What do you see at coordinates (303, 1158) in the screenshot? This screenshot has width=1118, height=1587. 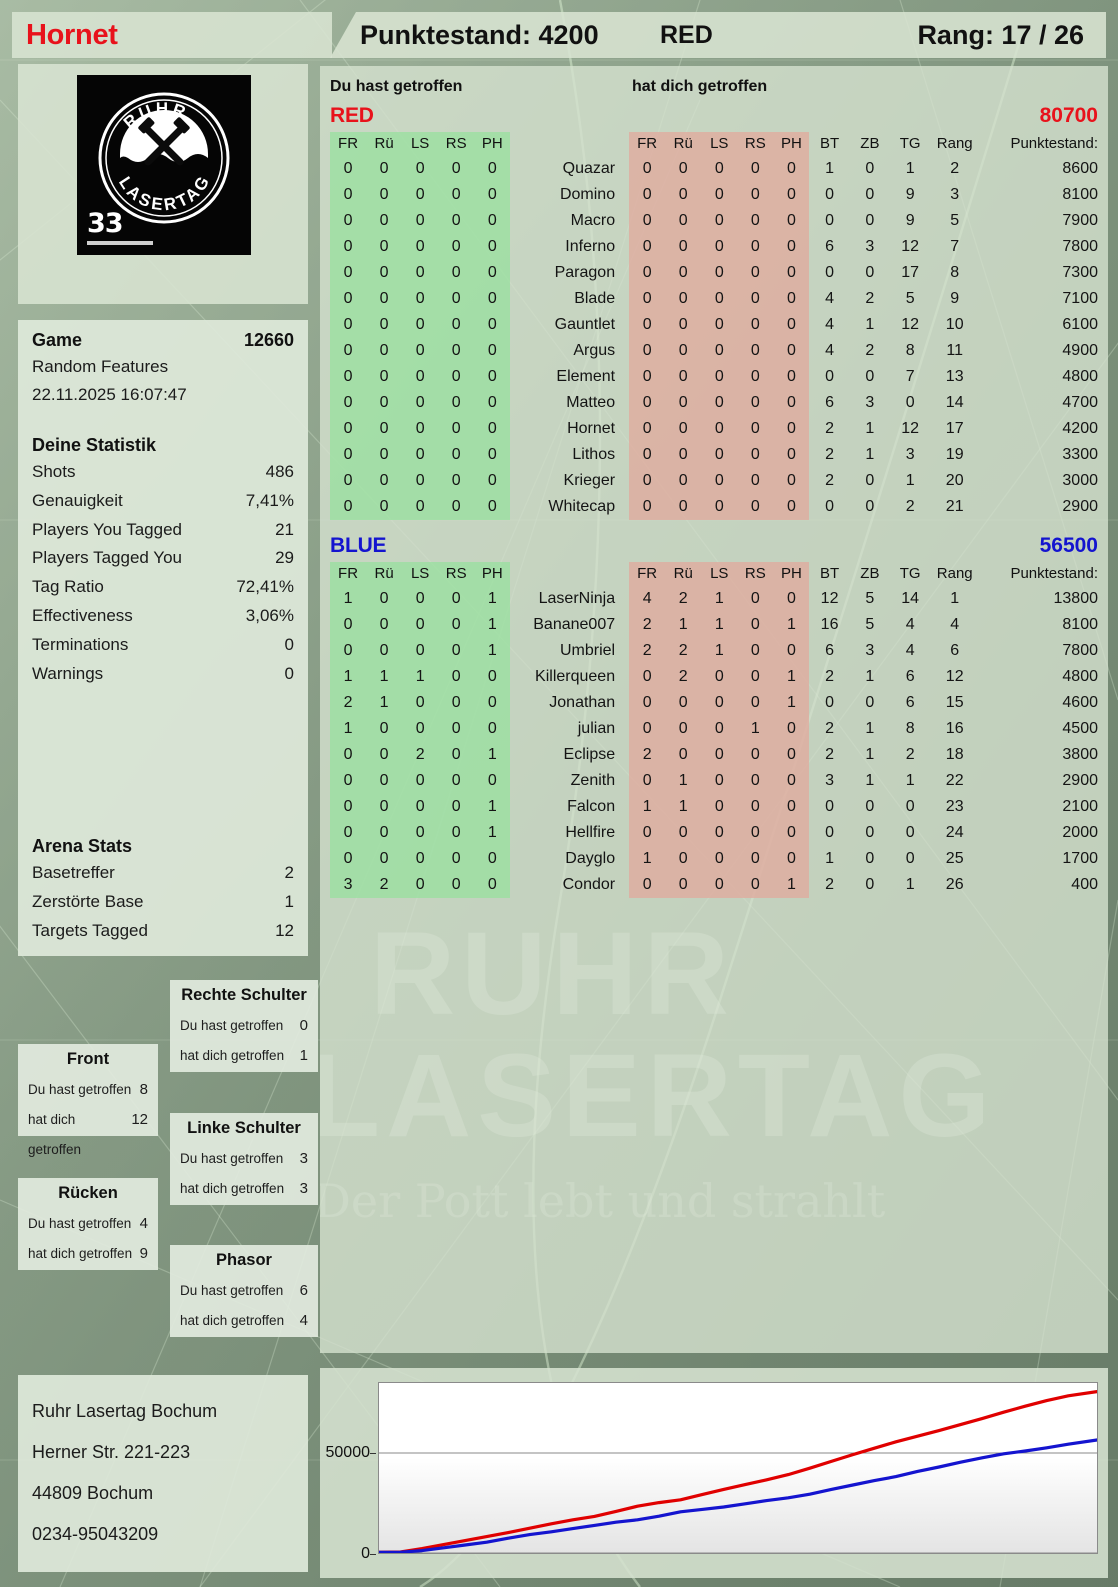 I see `bodypart-ls-hit: 3` at bounding box center [303, 1158].